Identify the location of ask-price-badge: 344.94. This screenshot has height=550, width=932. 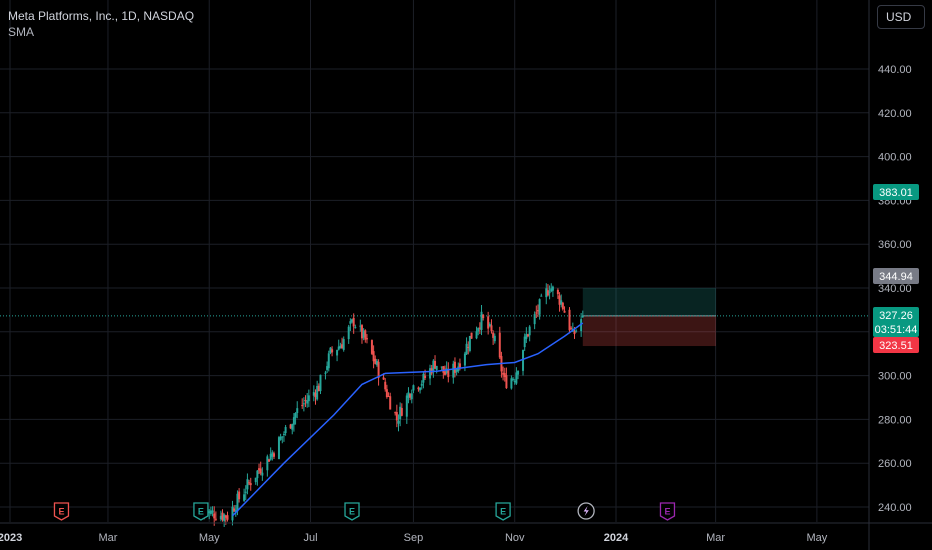
(896, 276).